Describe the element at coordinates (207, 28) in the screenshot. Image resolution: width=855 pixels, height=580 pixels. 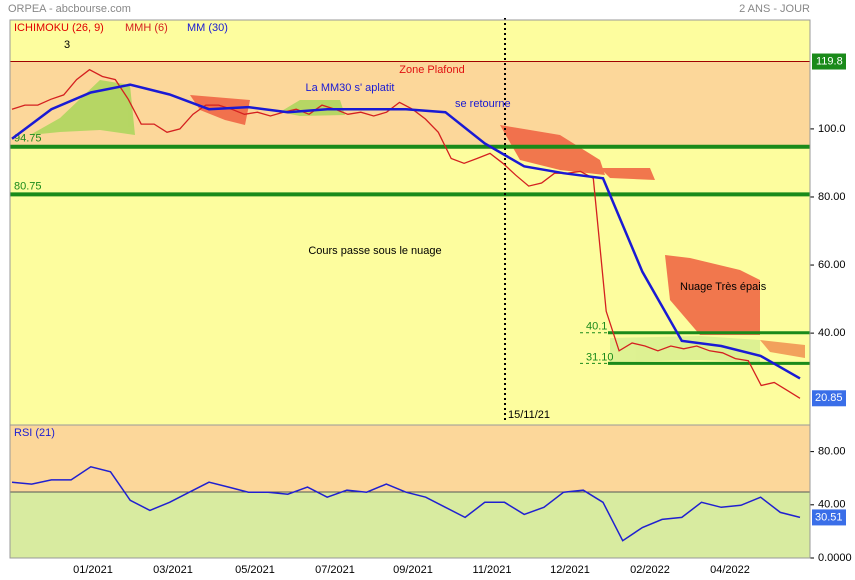
I see `legend-item: MM (30)` at that location.